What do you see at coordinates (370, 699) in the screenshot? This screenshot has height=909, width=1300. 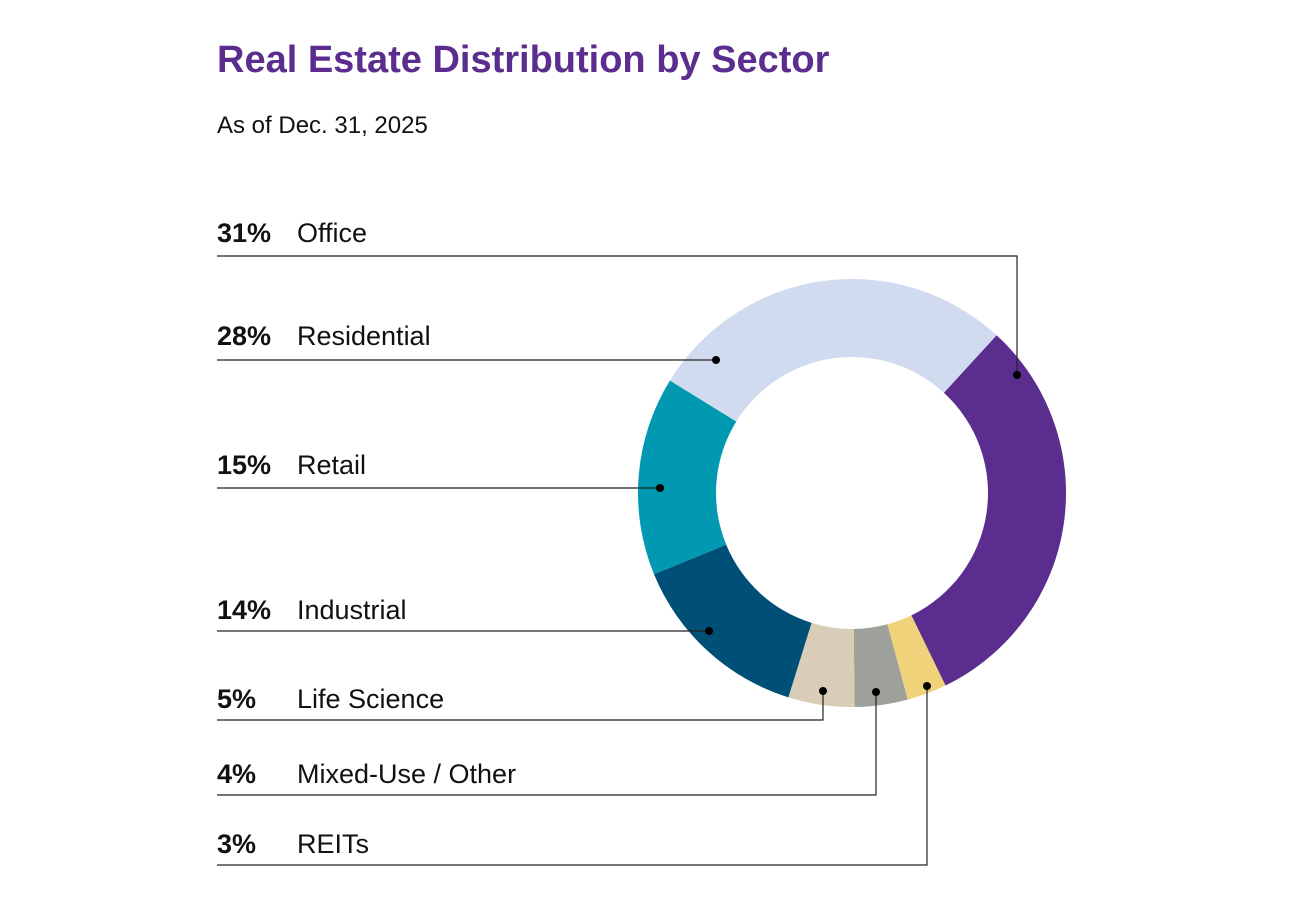 I see `sector-label: Life Science` at bounding box center [370, 699].